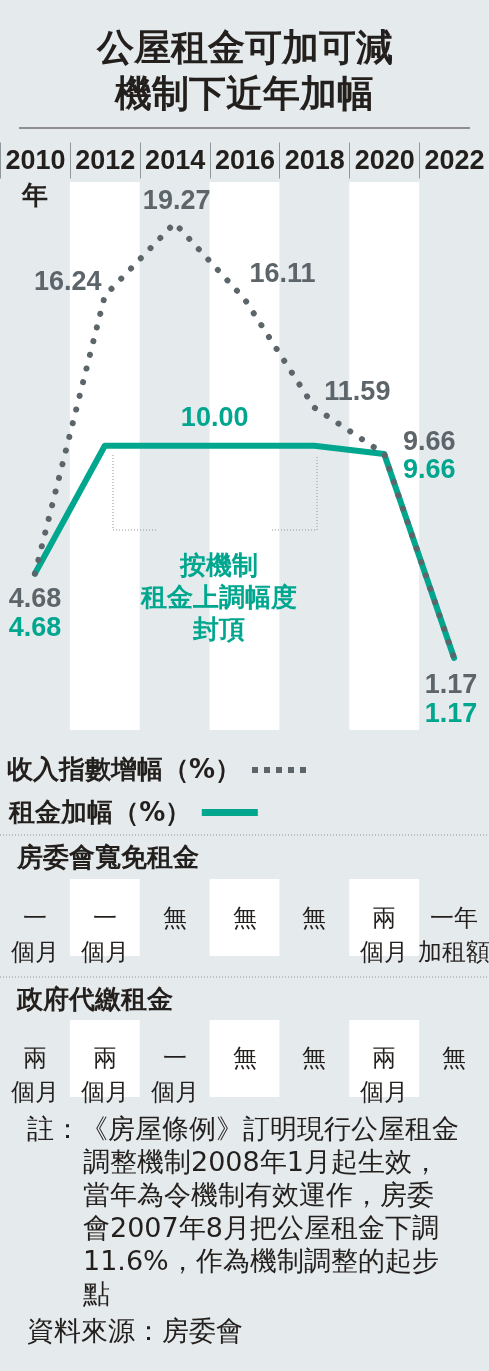 This screenshot has width=489, height=1371. What do you see at coordinates (35, 159) in the screenshot?
I see `x-tick-label: 2010` at bounding box center [35, 159].